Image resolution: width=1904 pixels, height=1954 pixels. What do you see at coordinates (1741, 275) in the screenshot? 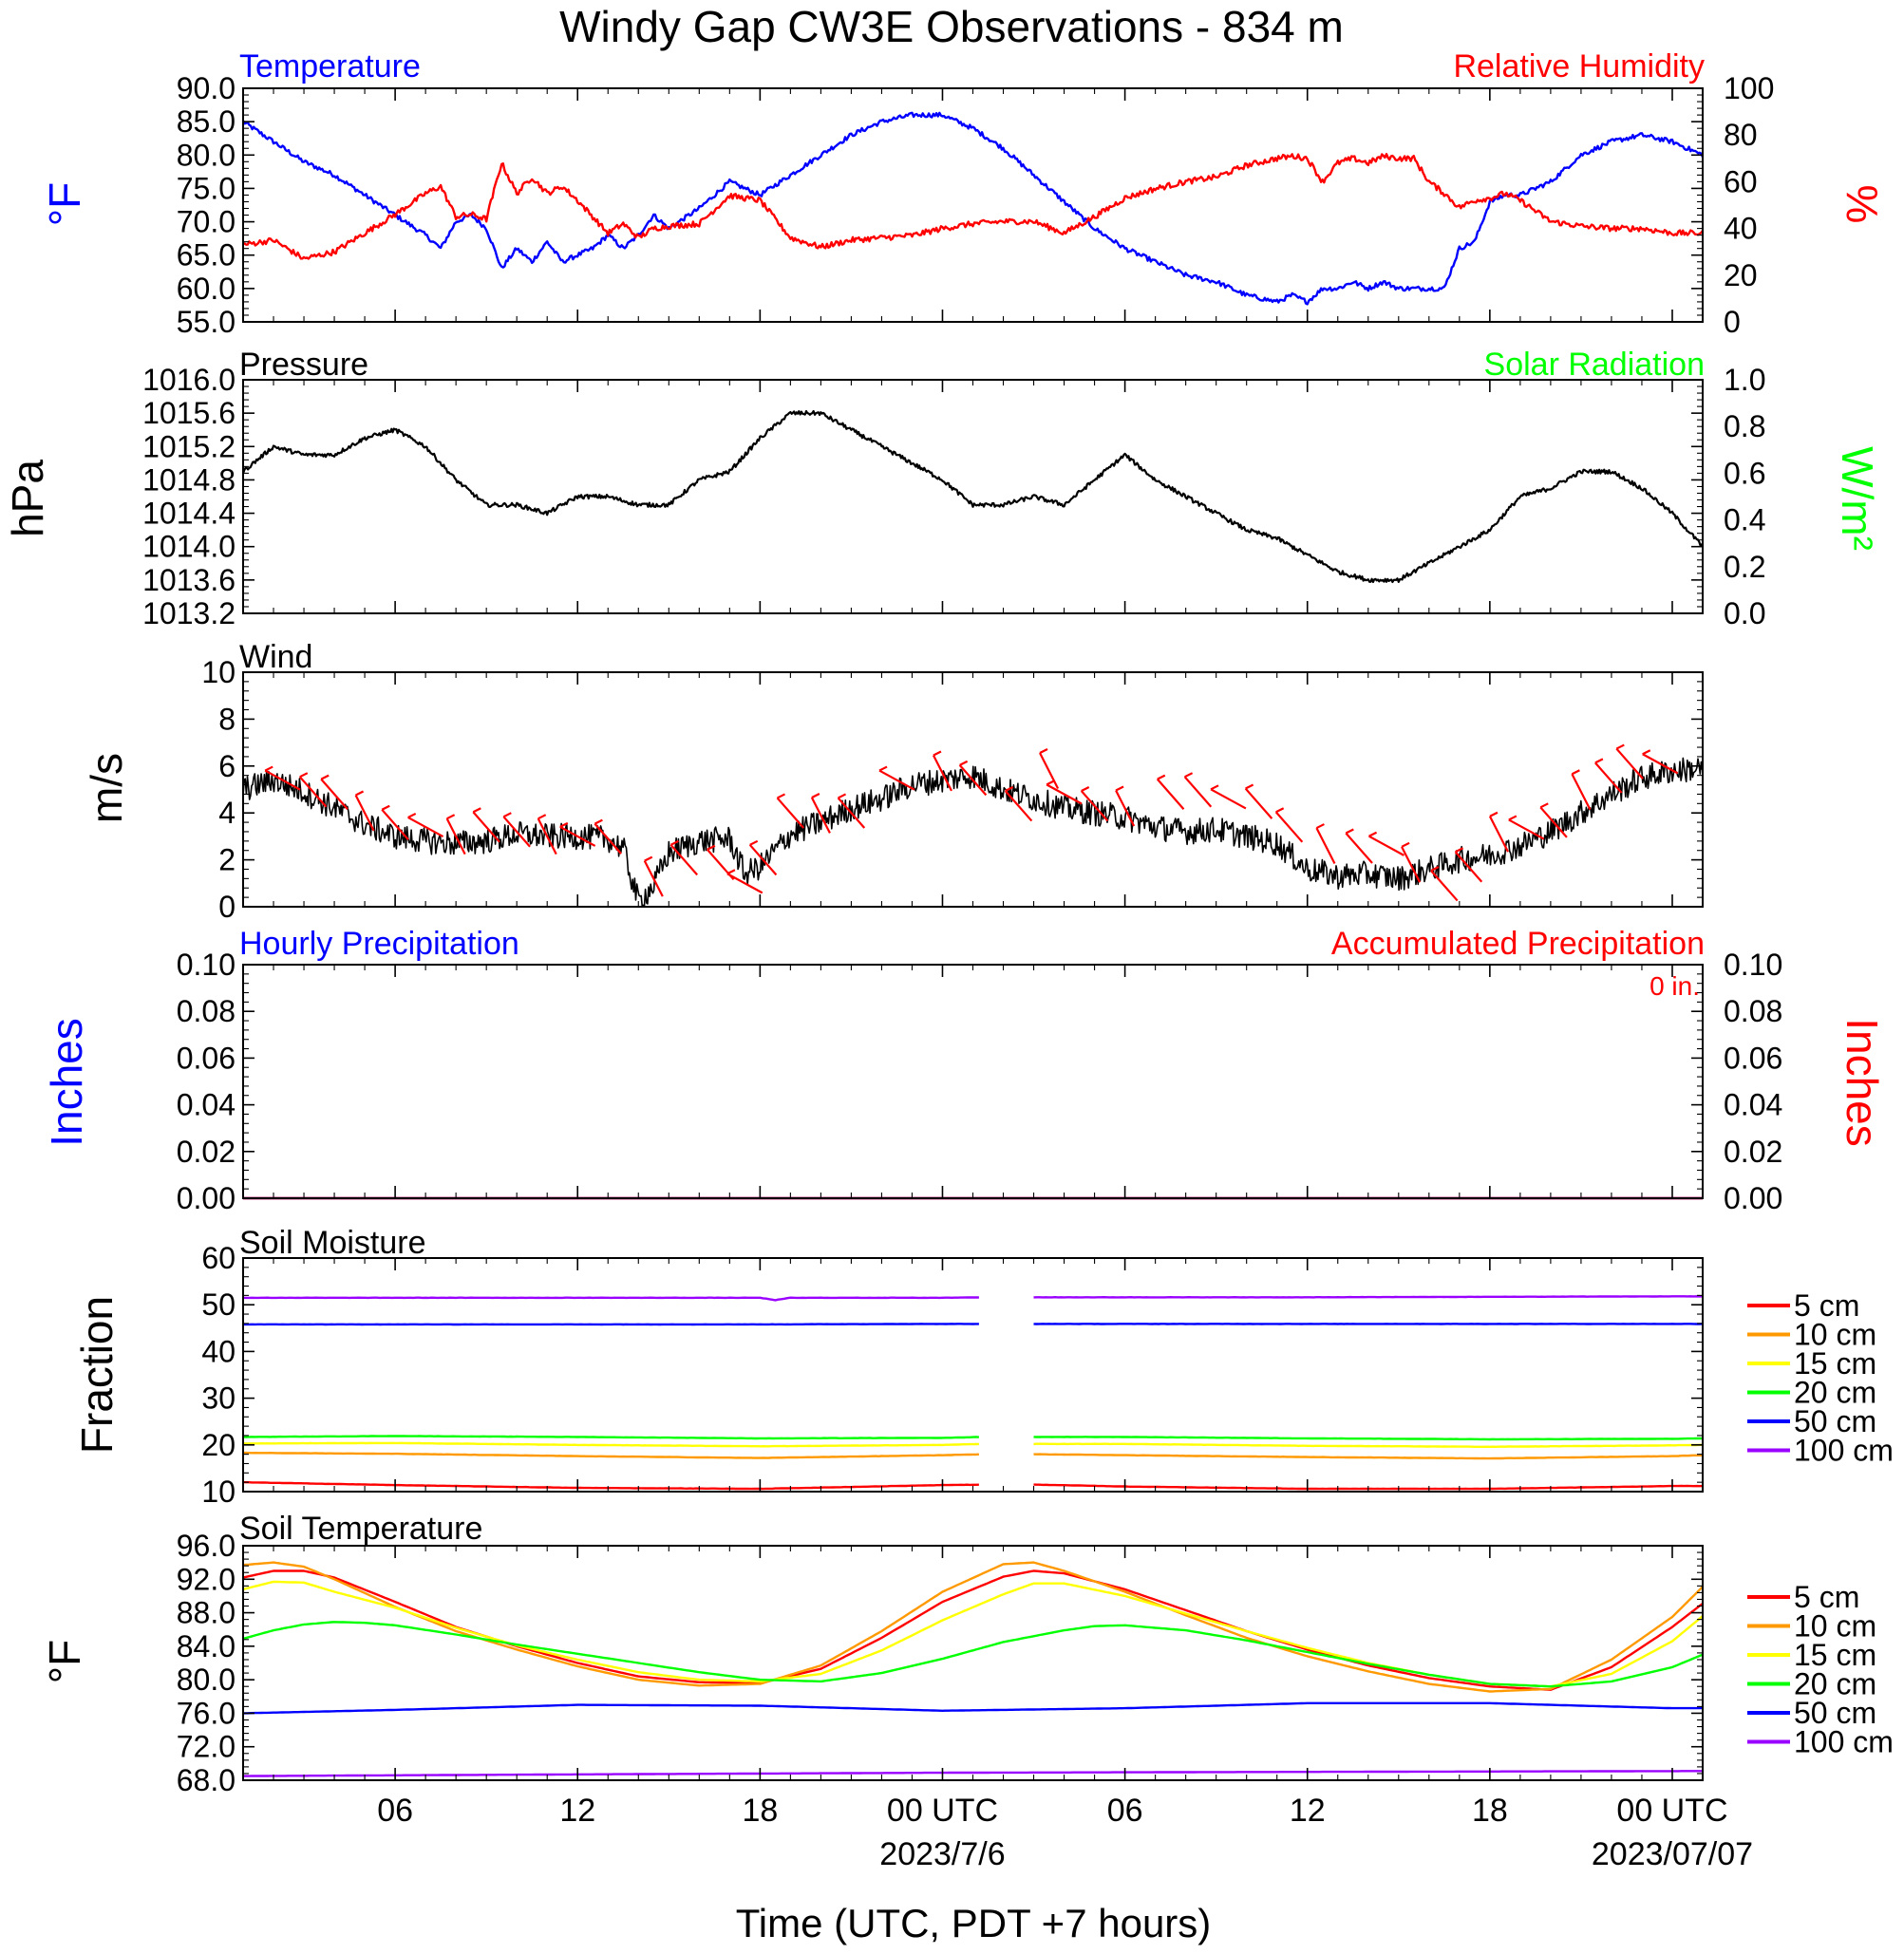
I see `y-tick-label-right: 20` at bounding box center [1741, 275].